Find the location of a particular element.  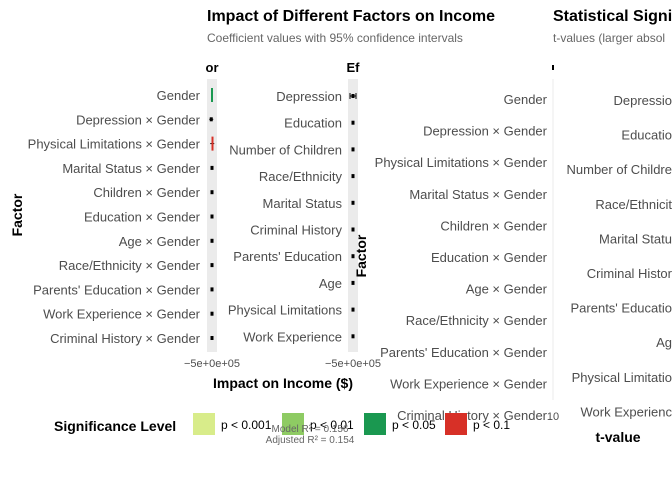

panel3-right-category-label: Work Experienc is located at coordinates (626, 411).